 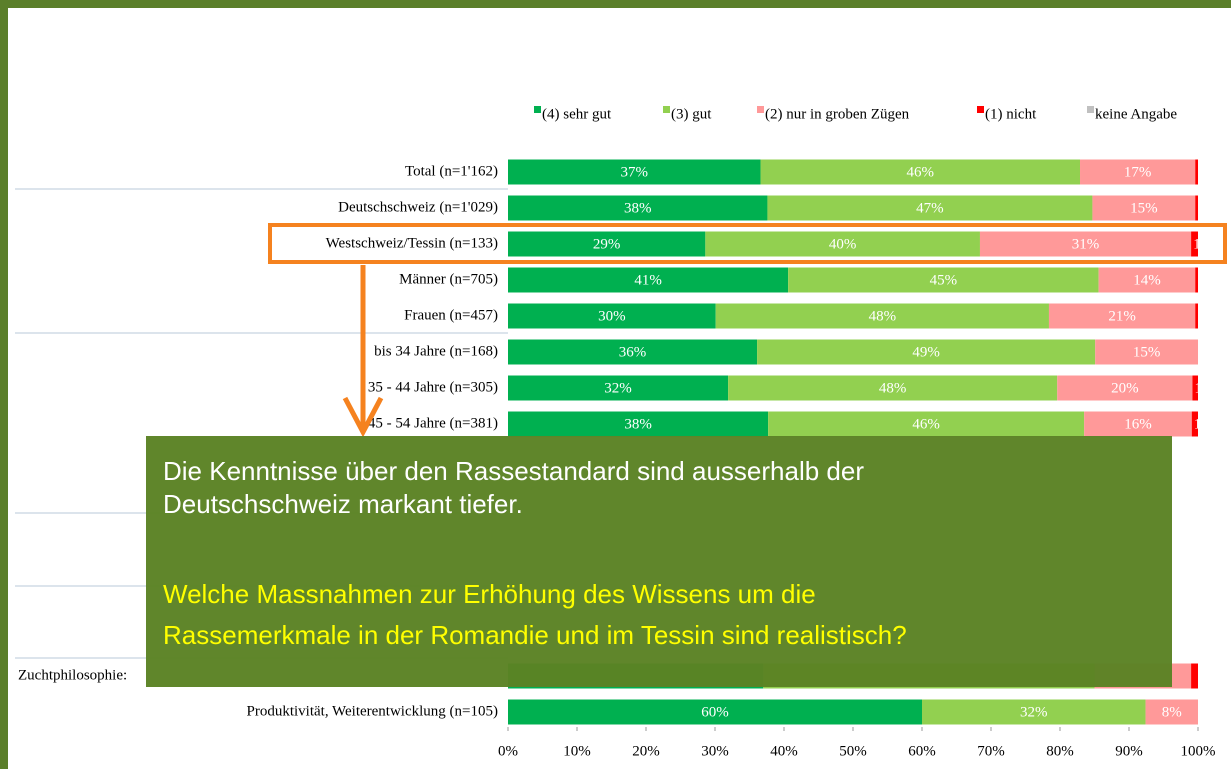 What do you see at coordinates (372, 711) in the screenshot?
I see `category-label: Produktivität, Weiterentwicklung (n=105)` at bounding box center [372, 711].